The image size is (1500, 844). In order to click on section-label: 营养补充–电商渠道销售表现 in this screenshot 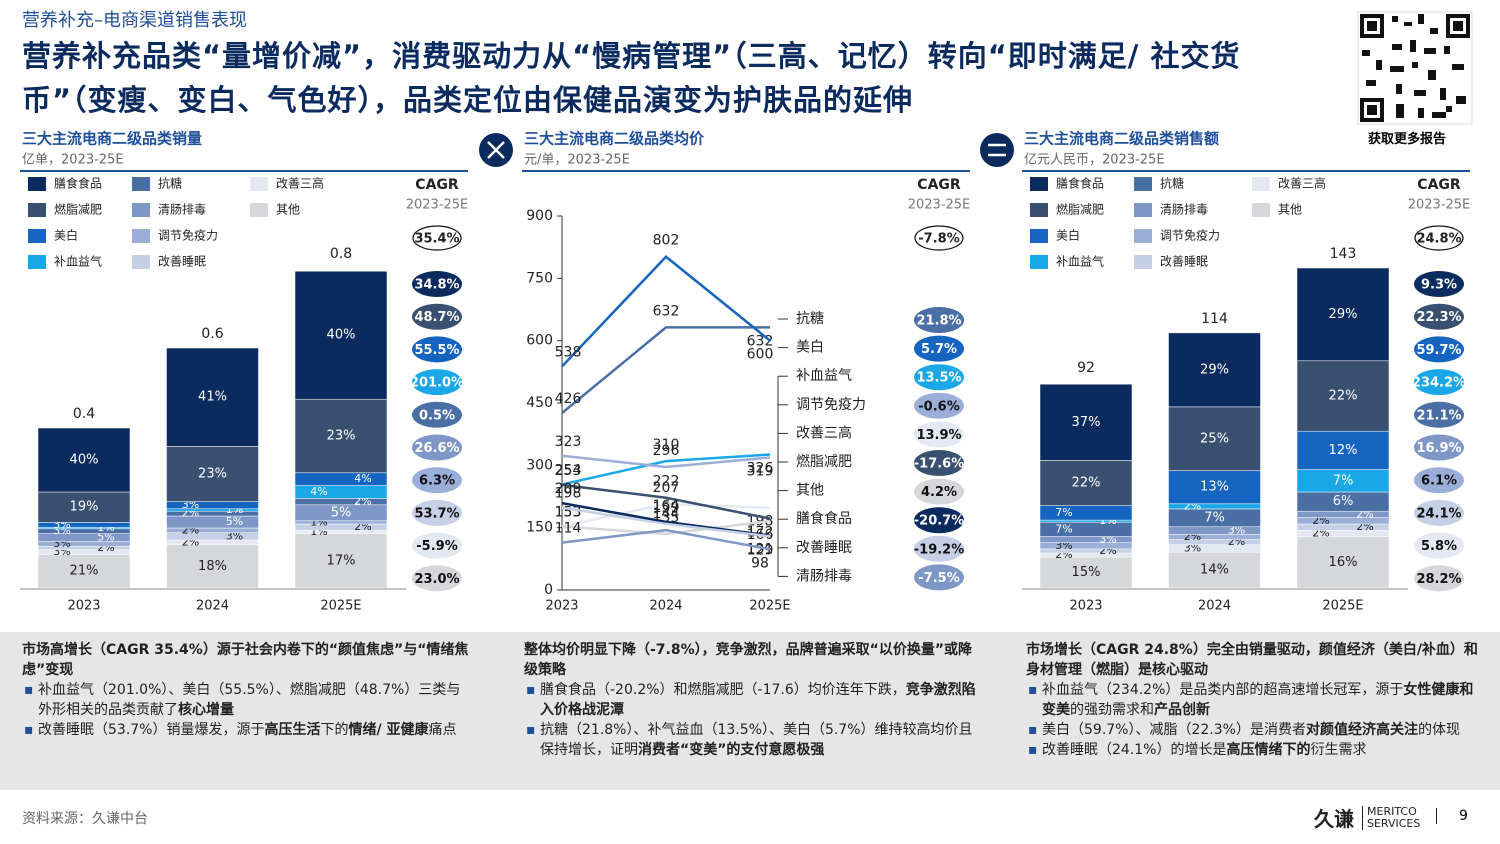, I will do `click(134, 20)`.